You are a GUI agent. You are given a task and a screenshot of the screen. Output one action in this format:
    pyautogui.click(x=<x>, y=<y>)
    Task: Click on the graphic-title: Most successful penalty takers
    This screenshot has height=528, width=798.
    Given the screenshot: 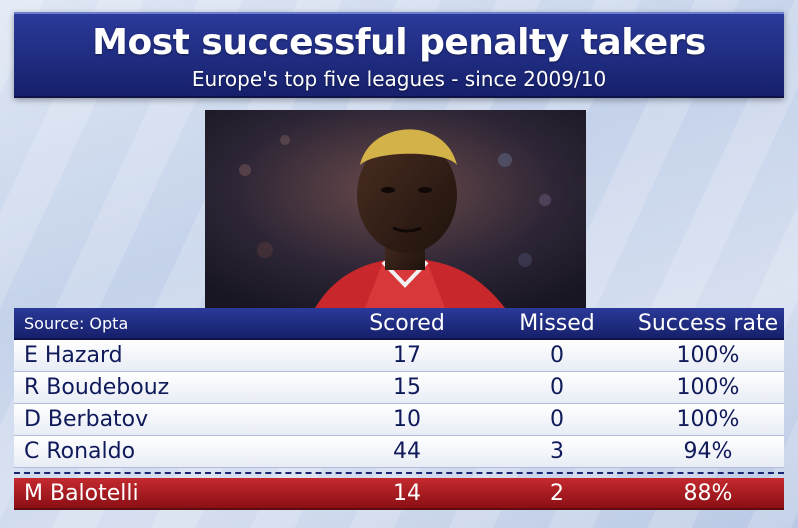 What is the action you would take?
    pyautogui.click(x=399, y=42)
    